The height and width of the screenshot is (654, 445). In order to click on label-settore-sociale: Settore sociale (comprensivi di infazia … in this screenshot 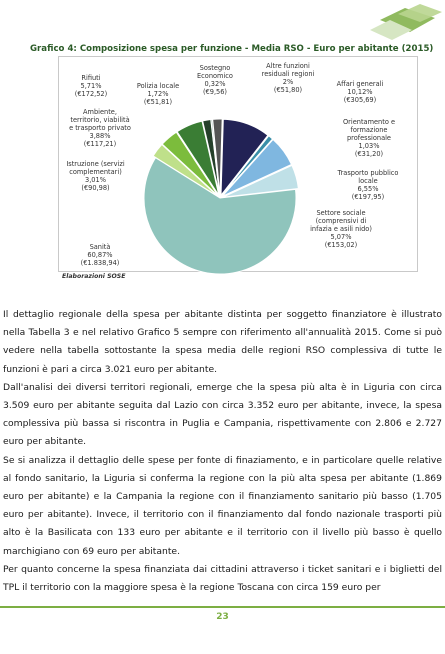, I will do `click(341, 229)`.